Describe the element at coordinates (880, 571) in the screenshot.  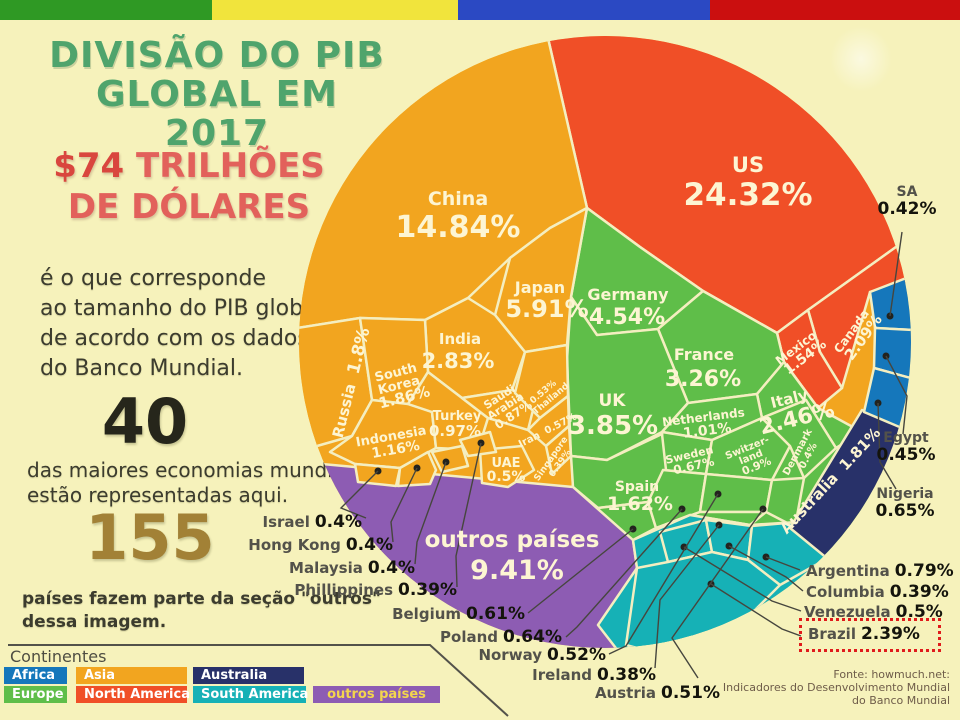
I see `callout-argentina: Argentina 0.79%` at that location.